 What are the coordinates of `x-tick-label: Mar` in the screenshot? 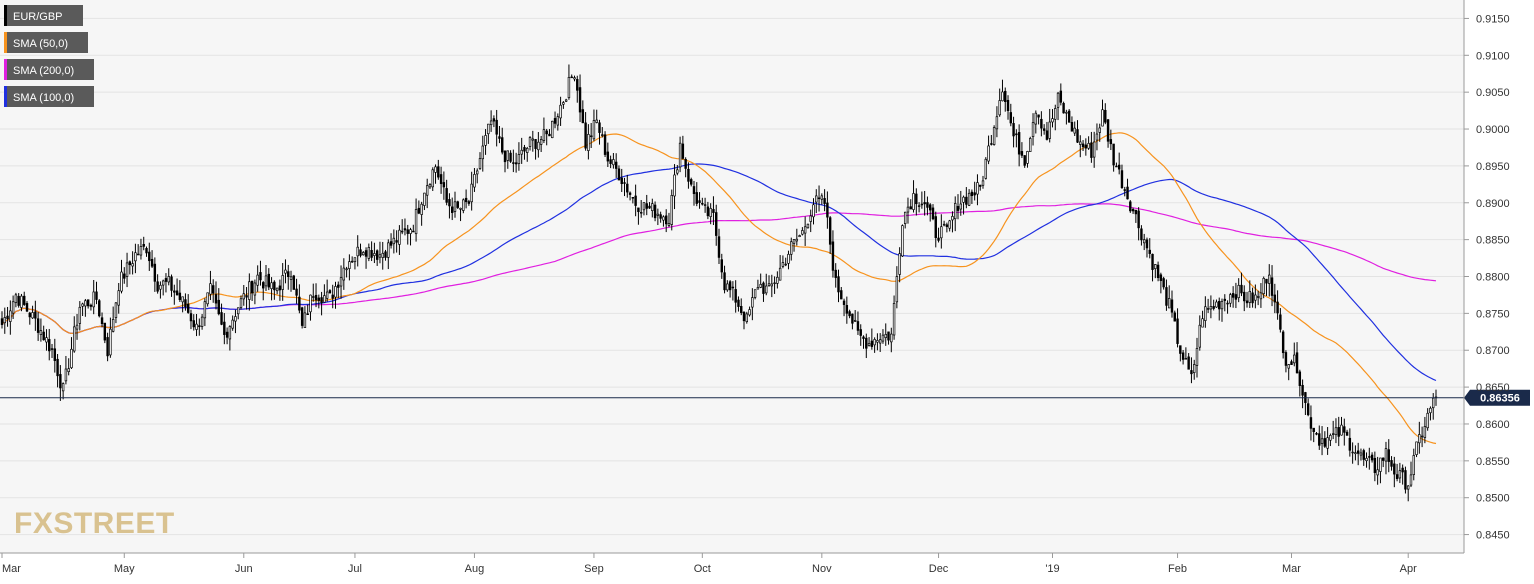 It's located at (1291, 569).